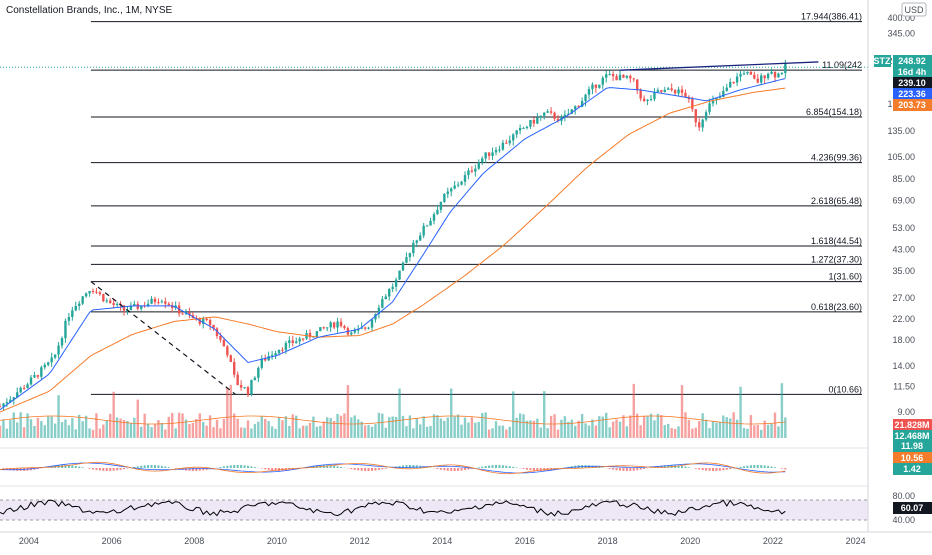 This screenshot has width=932, height=555. I want to click on dashed-trendline, so click(163, 338).